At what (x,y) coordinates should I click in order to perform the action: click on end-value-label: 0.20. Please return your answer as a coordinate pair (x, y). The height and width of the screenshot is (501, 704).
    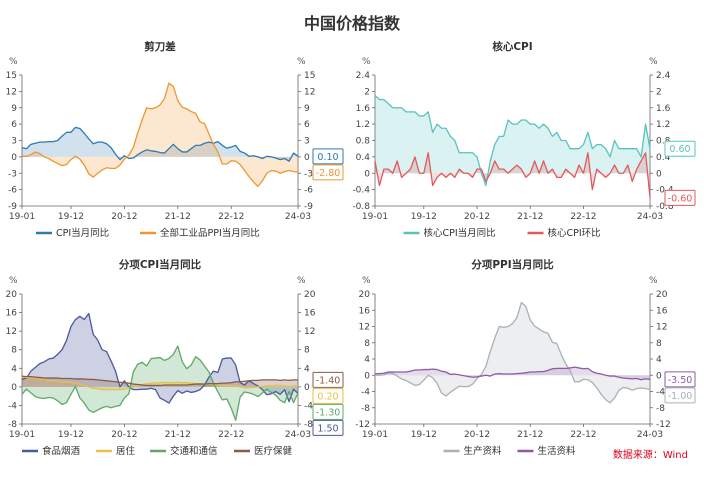
    Looking at the image, I should click on (327, 396).